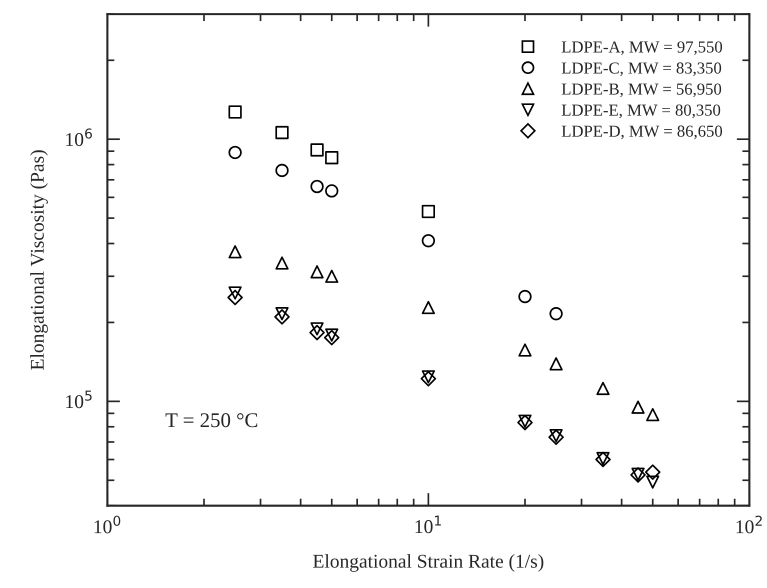 This screenshot has height=588, width=767. Describe the element at coordinates (642, 69) in the screenshot. I see `legend-label: LDPE-C, MW = 83,350` at that location.